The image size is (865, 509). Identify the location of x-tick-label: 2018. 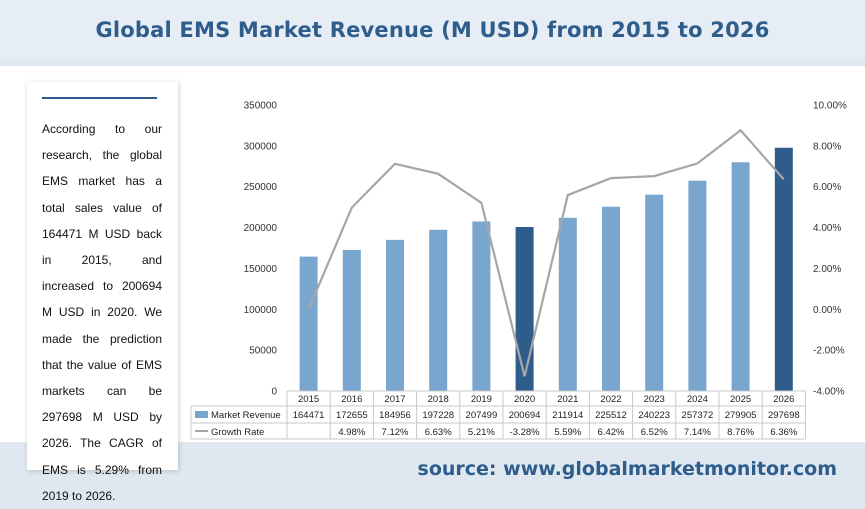
(438, 399).